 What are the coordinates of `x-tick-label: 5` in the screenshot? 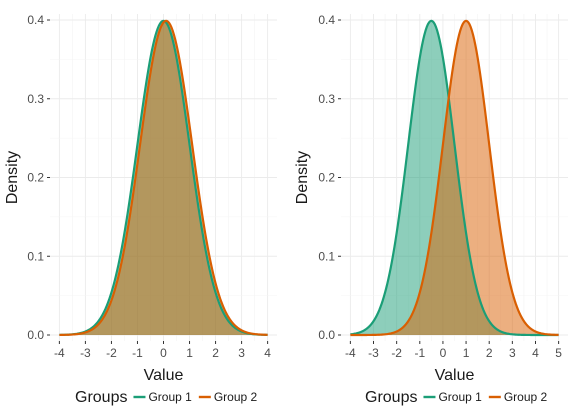 It's located at (558, 353).